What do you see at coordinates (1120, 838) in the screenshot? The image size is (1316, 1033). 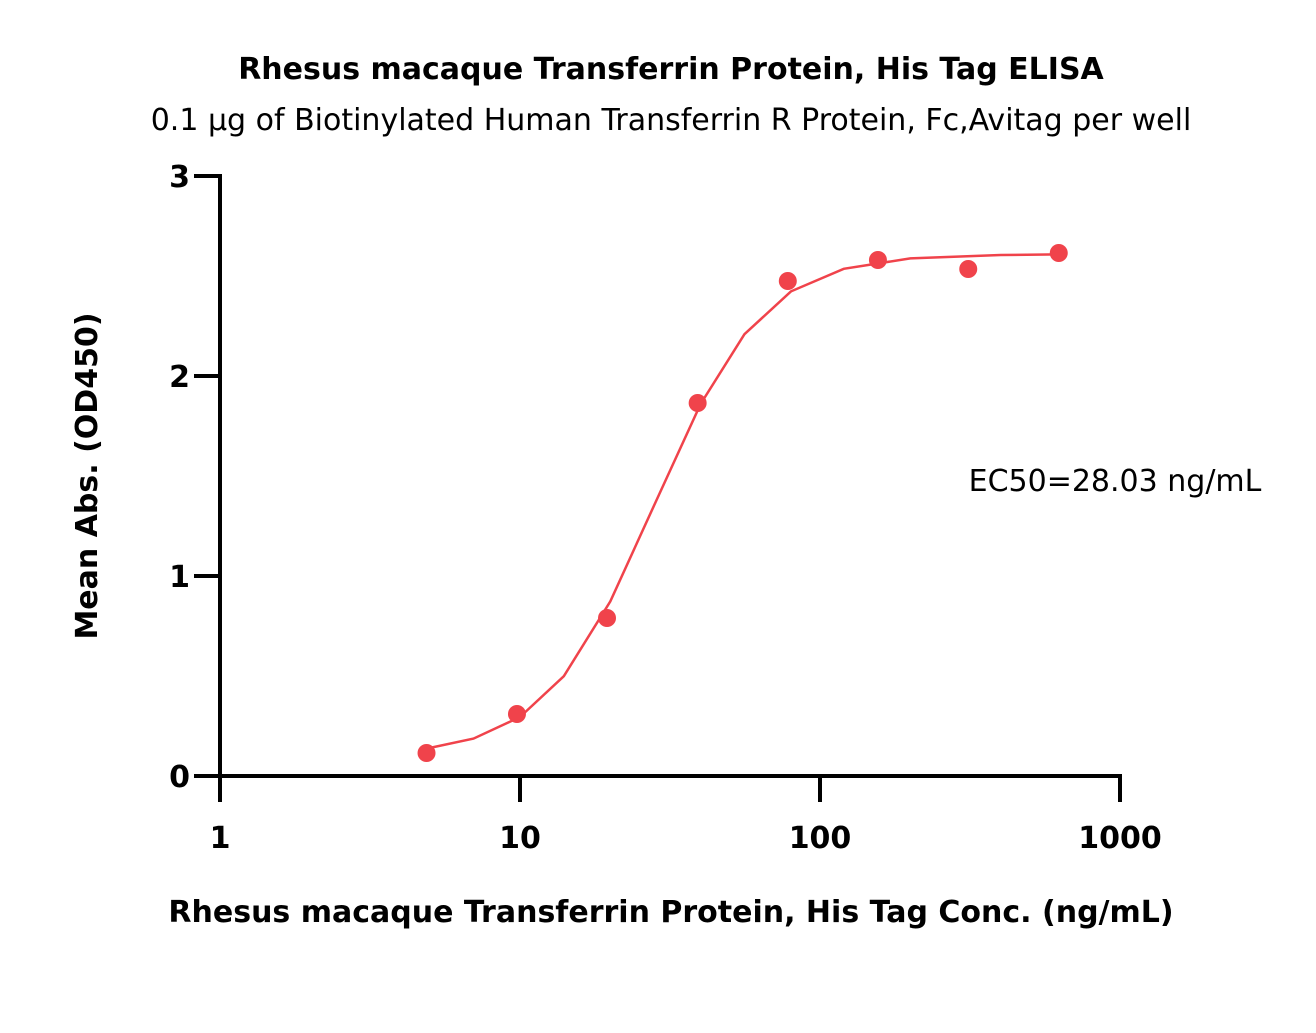 I see `x-tick-label: 1000` at bounding box center [1120, 838].